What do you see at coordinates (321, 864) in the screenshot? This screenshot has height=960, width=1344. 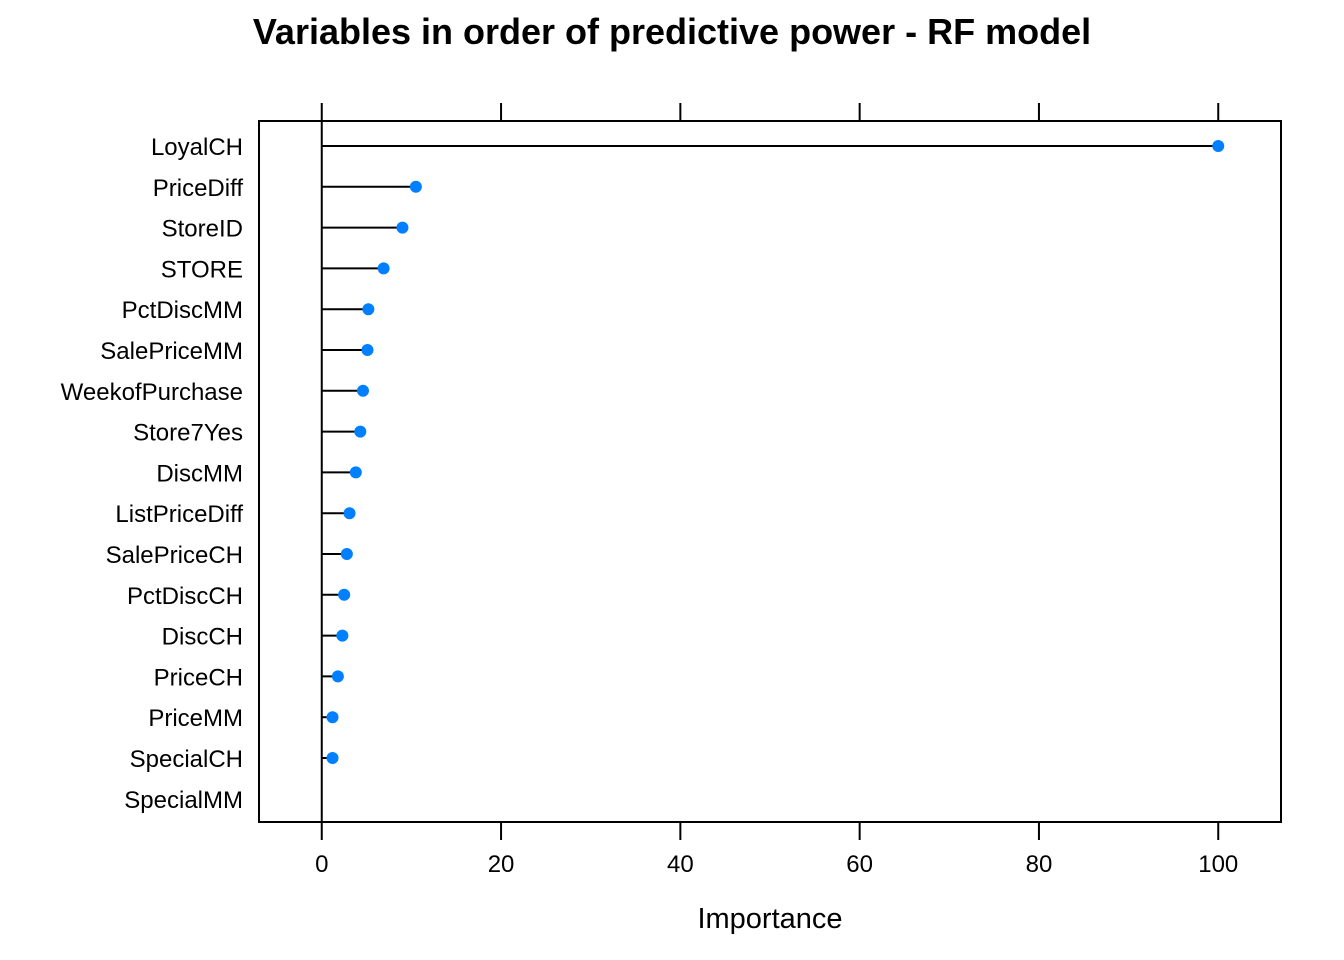 I see `x-tick-label: 0` at bounding box center [321, 864].